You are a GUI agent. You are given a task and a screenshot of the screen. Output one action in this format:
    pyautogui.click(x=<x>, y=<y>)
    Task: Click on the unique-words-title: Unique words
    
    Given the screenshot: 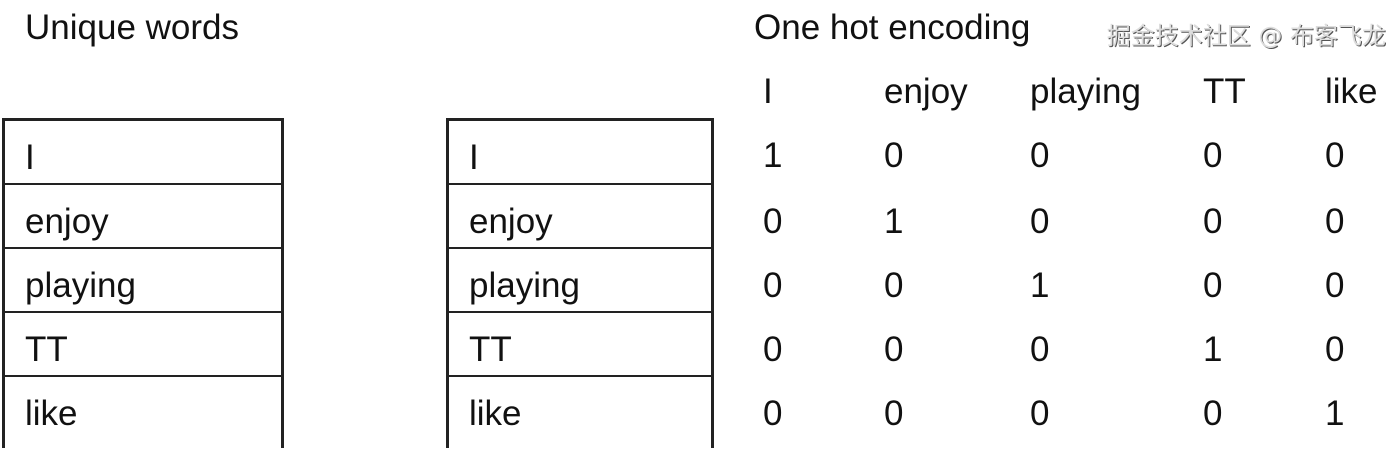 What is the action you would take?
    pyautogui.click(x=132, y=27)
    